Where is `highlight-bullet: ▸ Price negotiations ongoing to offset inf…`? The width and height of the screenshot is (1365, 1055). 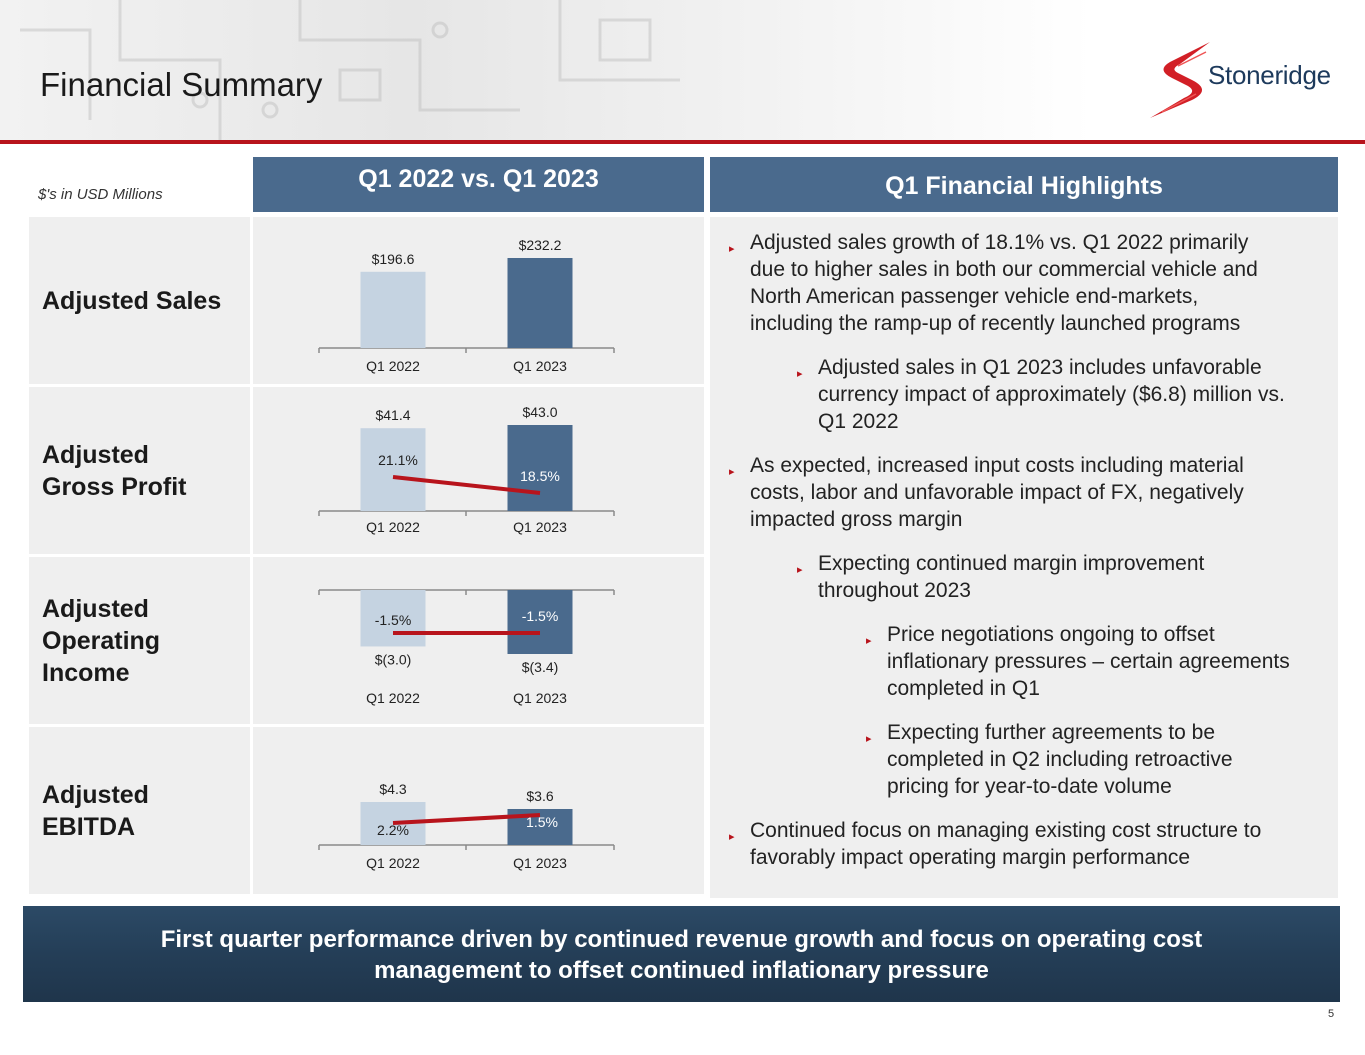
highlight-bullet: ▸ Price negotiations ongoing to offset inf… is located at coordinates (1078, 661).